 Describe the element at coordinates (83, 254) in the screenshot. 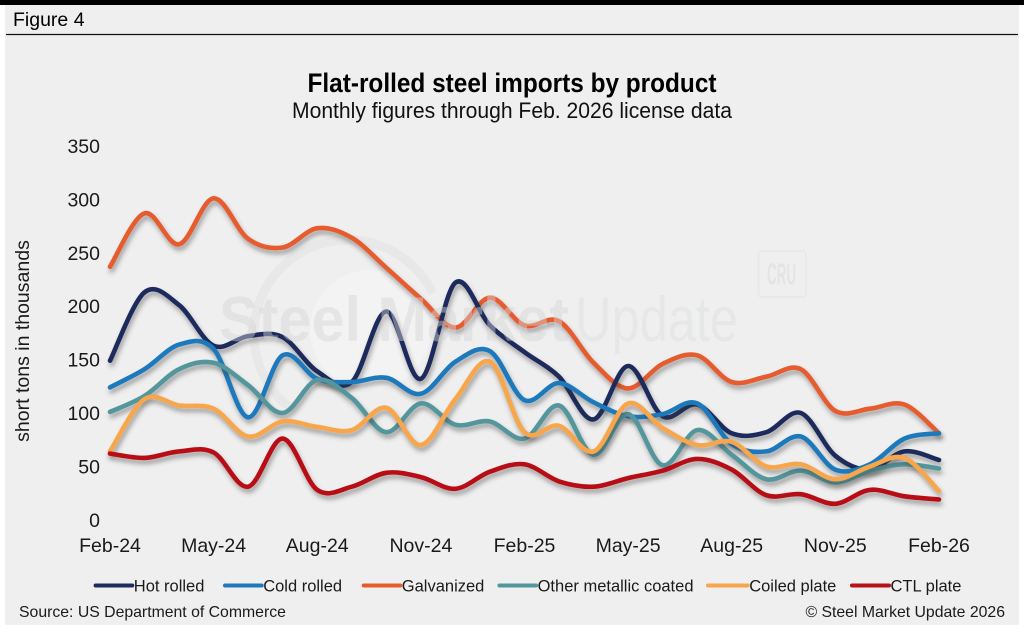

I see `svg-text: 250` at that location.